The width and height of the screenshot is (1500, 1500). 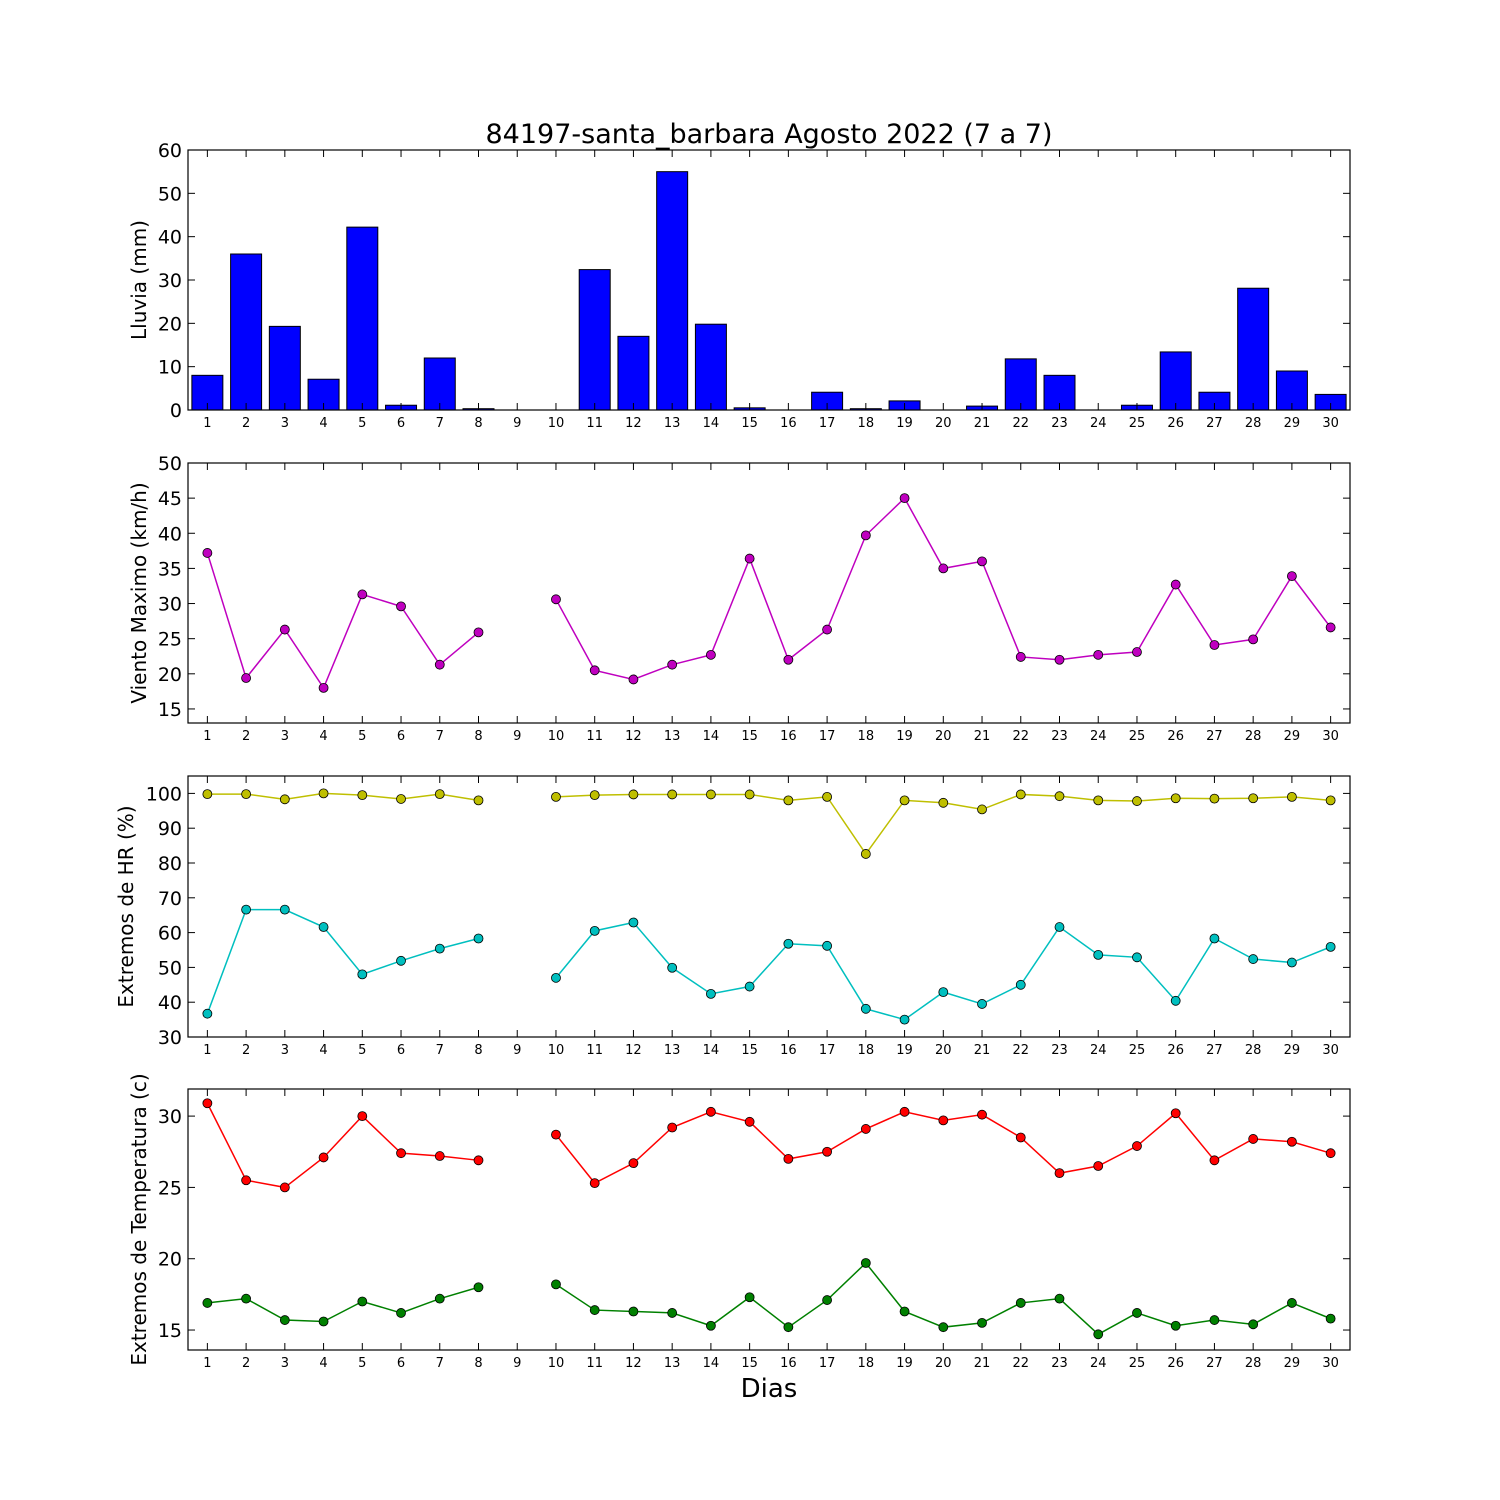 What do you see at coordinates (207, 1363) in the screenshot?
I see `x-tick-label-day-1: 1` at bounding box center [207, 1363].